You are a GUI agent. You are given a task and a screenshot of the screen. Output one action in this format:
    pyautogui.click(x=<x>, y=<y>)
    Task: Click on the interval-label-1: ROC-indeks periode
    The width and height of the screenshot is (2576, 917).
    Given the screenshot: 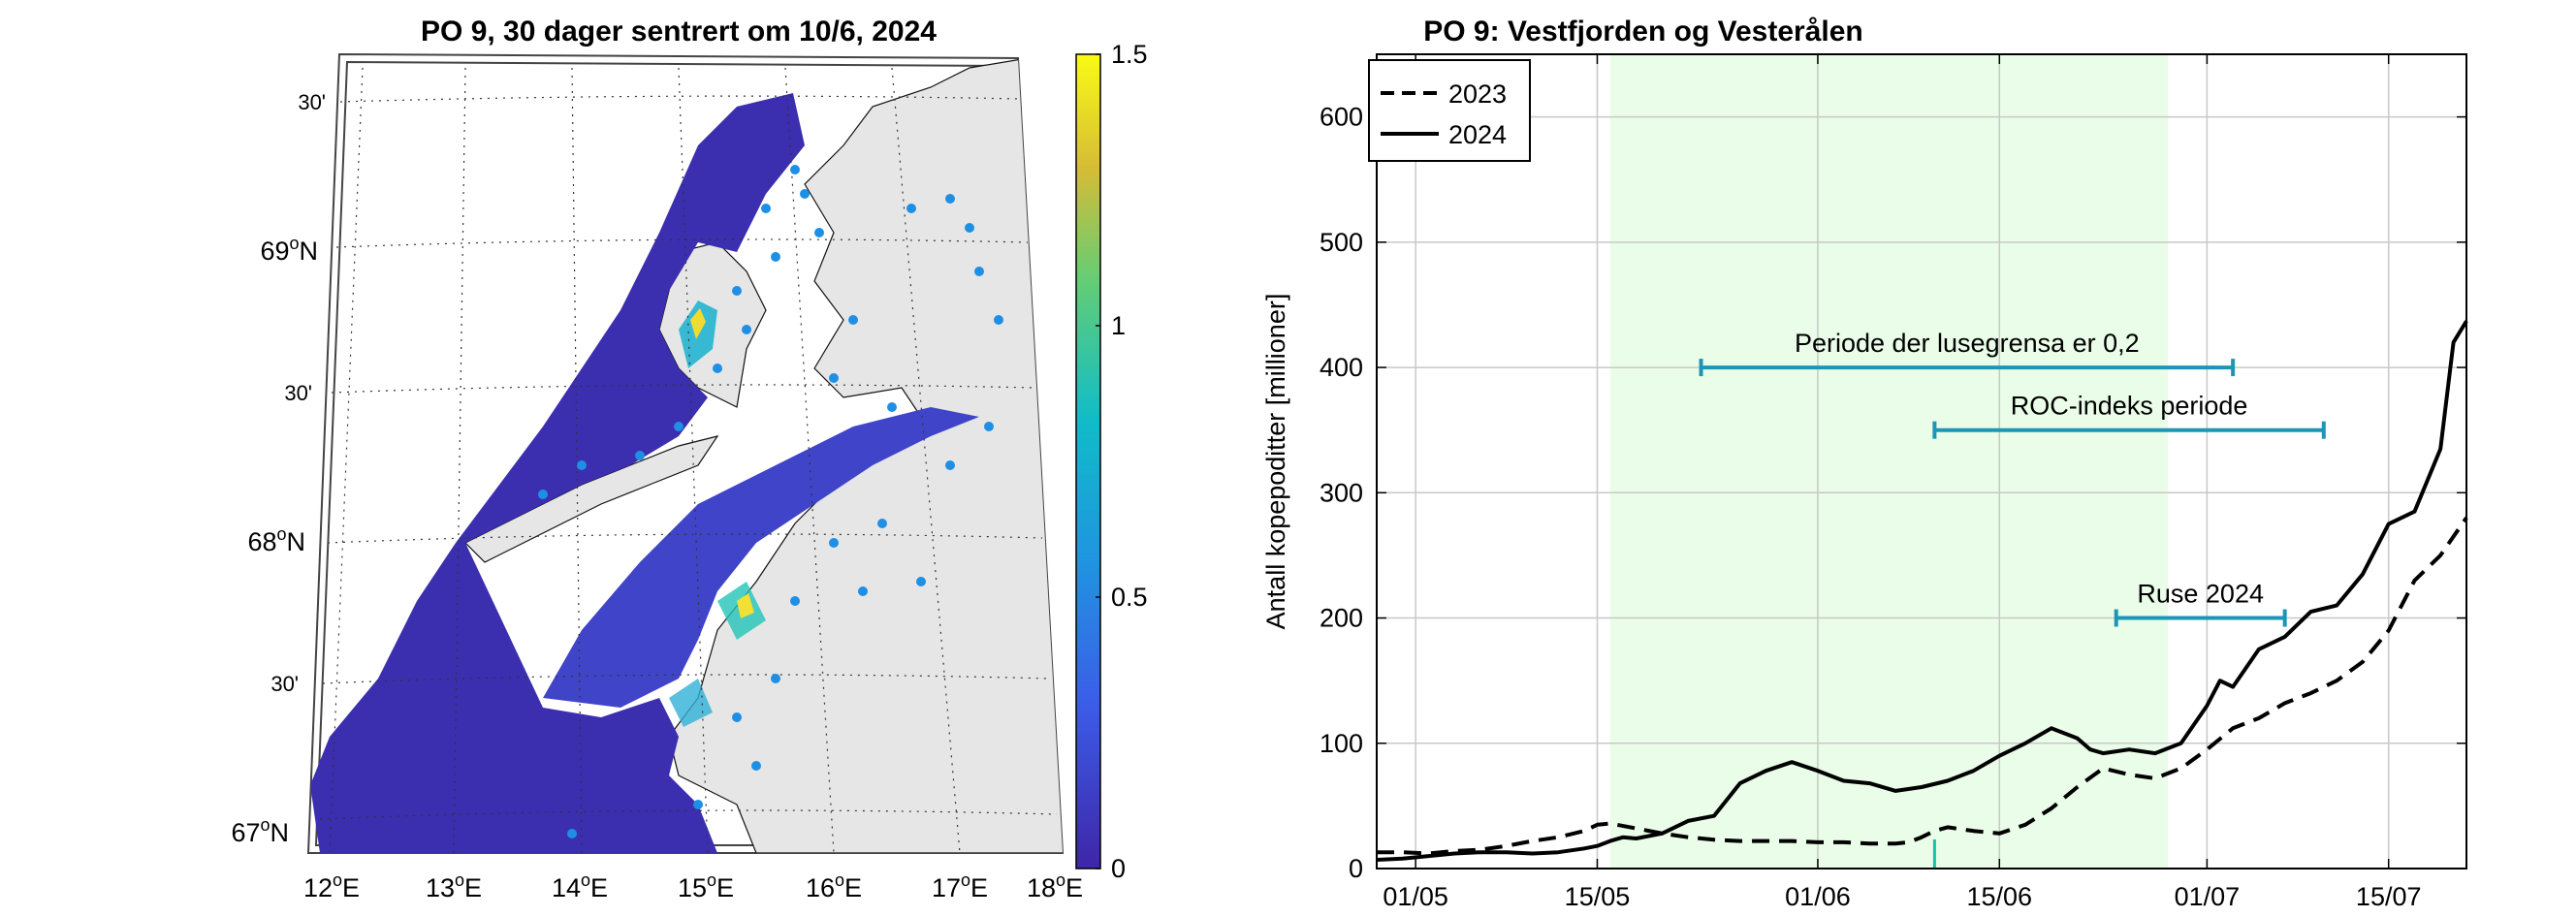 What is the action you would take?
    pyautogui.click(x=2129, y=406)
    